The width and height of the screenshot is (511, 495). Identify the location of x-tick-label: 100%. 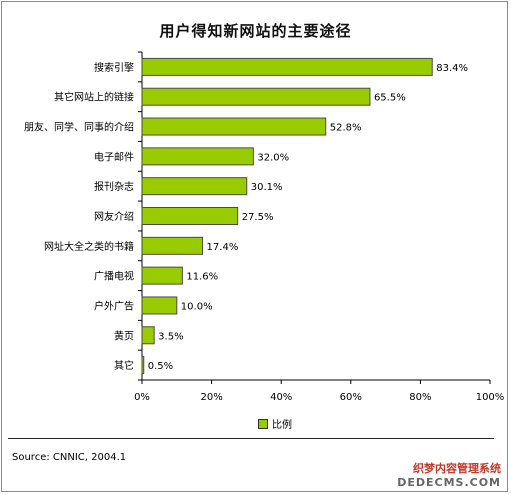
(490, 397).